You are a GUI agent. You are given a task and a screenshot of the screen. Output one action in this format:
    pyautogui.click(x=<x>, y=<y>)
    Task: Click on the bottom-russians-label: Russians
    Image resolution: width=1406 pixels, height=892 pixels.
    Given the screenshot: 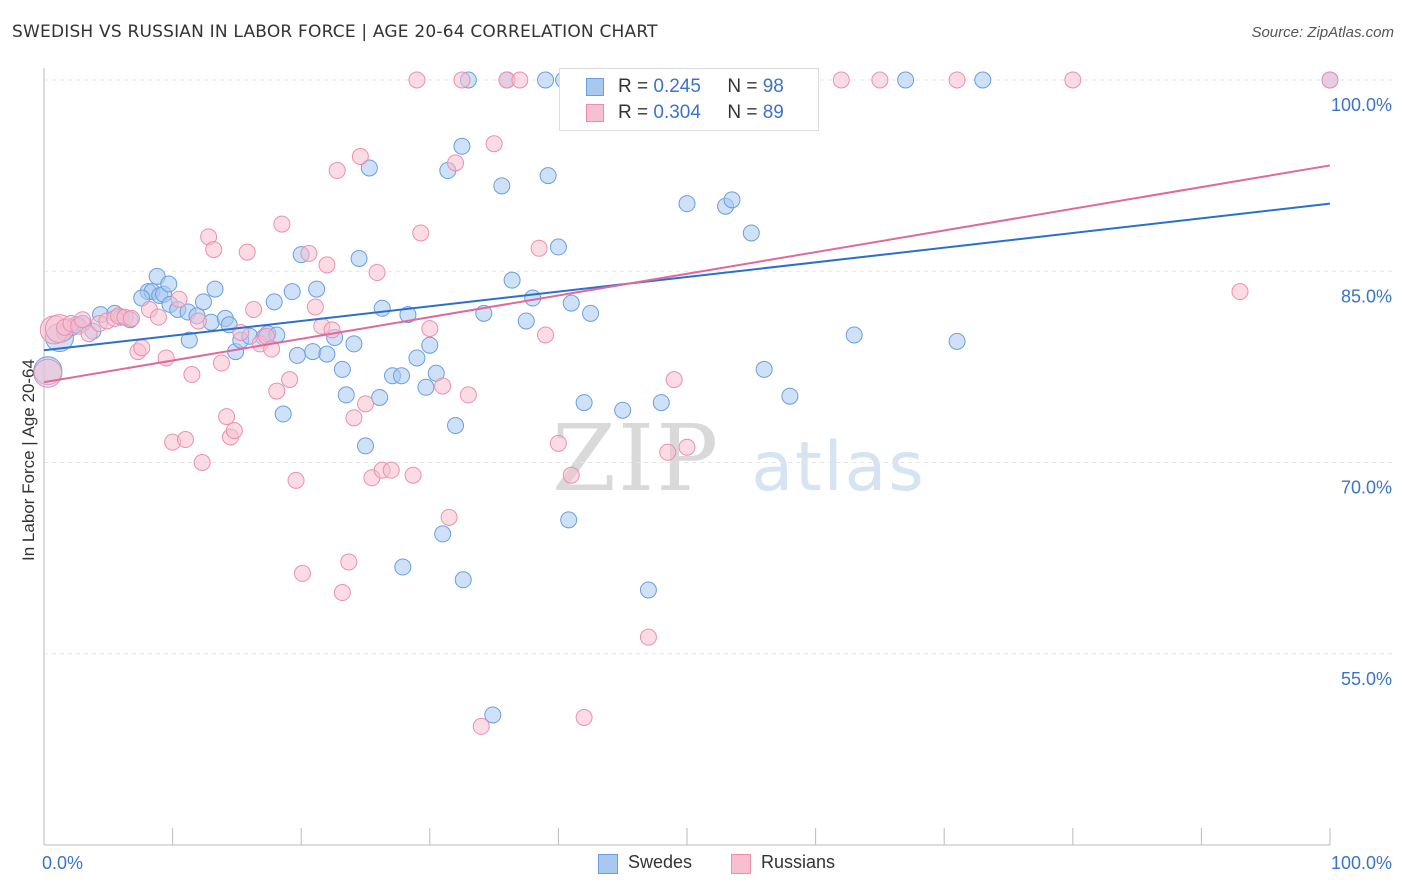 What is the action you would take?
    pyautogui.click(x=798, y=862)
    